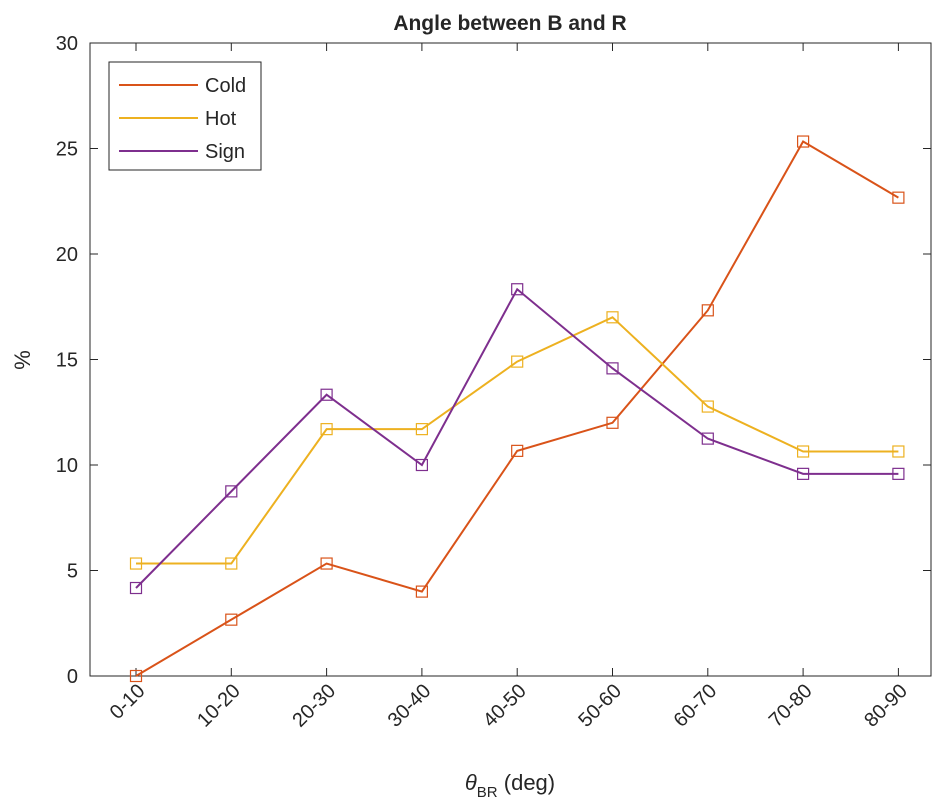 The height and width of the screenshot is (807, 939). I want to click on legend: Cold Hot Sign, so click(185, 116).